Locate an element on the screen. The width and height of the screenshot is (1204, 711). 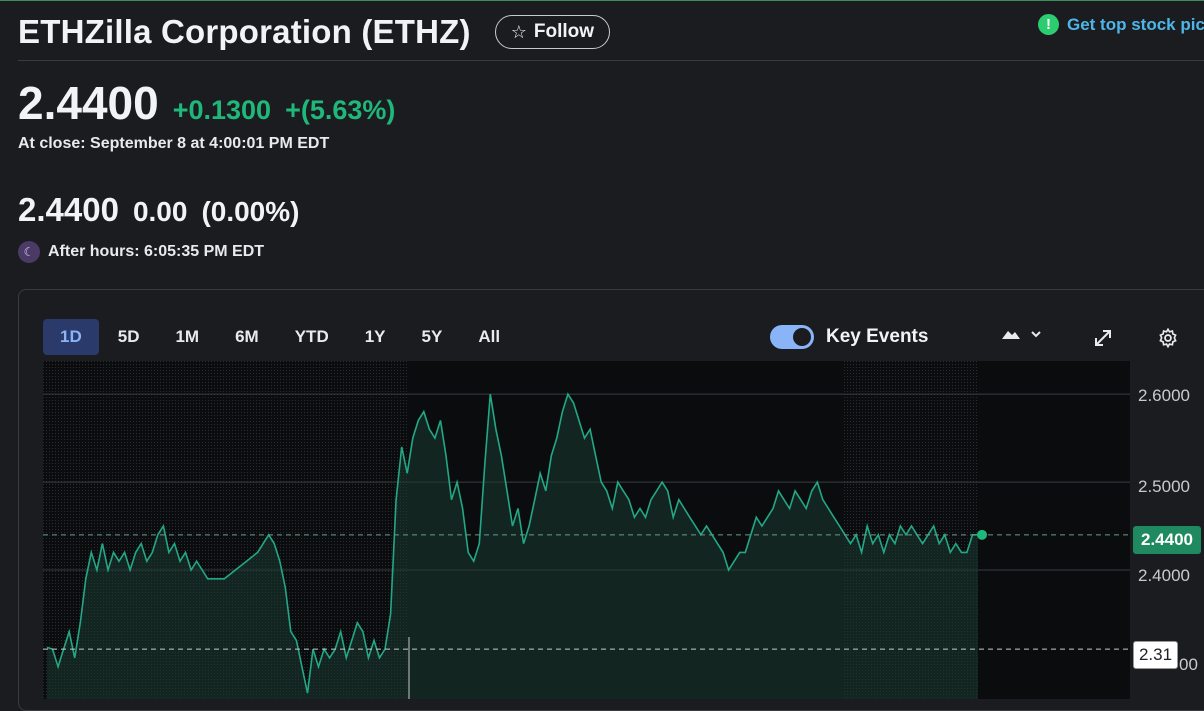
expand-icon is located at coordinates (1103, 338).